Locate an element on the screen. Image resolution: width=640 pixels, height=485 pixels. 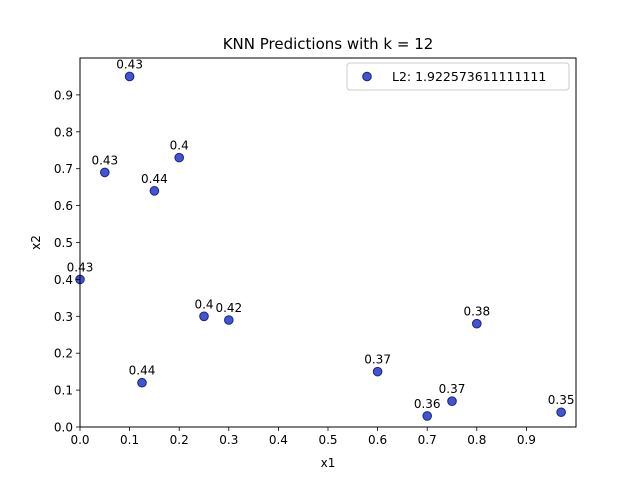
x-tick-label: 0.6 is located at coordinates (377, 440).